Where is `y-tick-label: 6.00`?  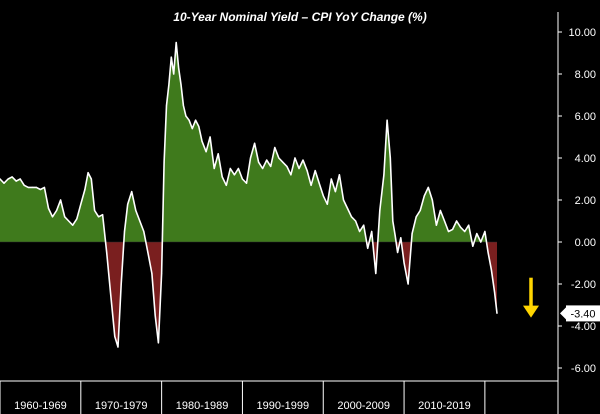 y-tick-label: 6.00 is located at coordinates (585, 117).